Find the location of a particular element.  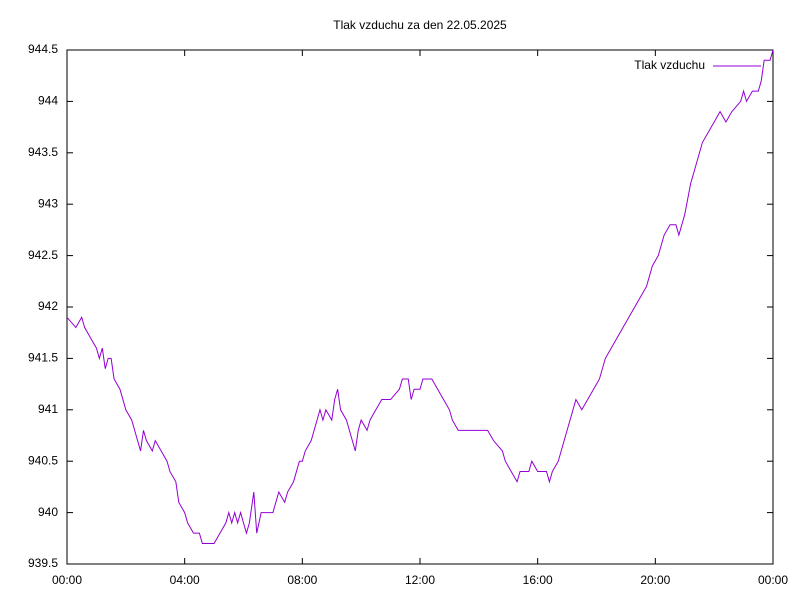

x-tick-label: 08:00 is located at coordinates (302, 580).